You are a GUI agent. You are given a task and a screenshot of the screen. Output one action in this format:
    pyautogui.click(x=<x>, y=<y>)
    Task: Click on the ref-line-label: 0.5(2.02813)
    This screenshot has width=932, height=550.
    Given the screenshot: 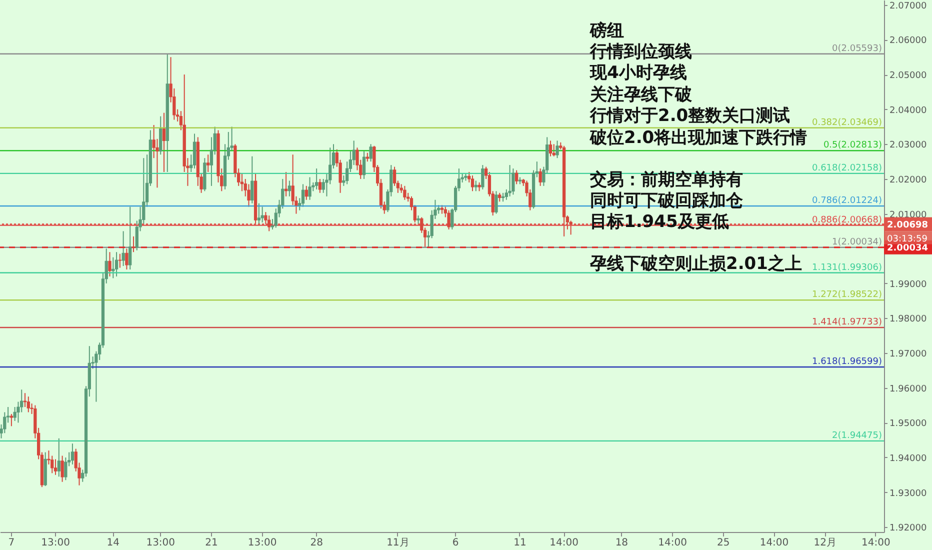 What is the action you would take?
    pyautogui.click(x=852, y=145)
    